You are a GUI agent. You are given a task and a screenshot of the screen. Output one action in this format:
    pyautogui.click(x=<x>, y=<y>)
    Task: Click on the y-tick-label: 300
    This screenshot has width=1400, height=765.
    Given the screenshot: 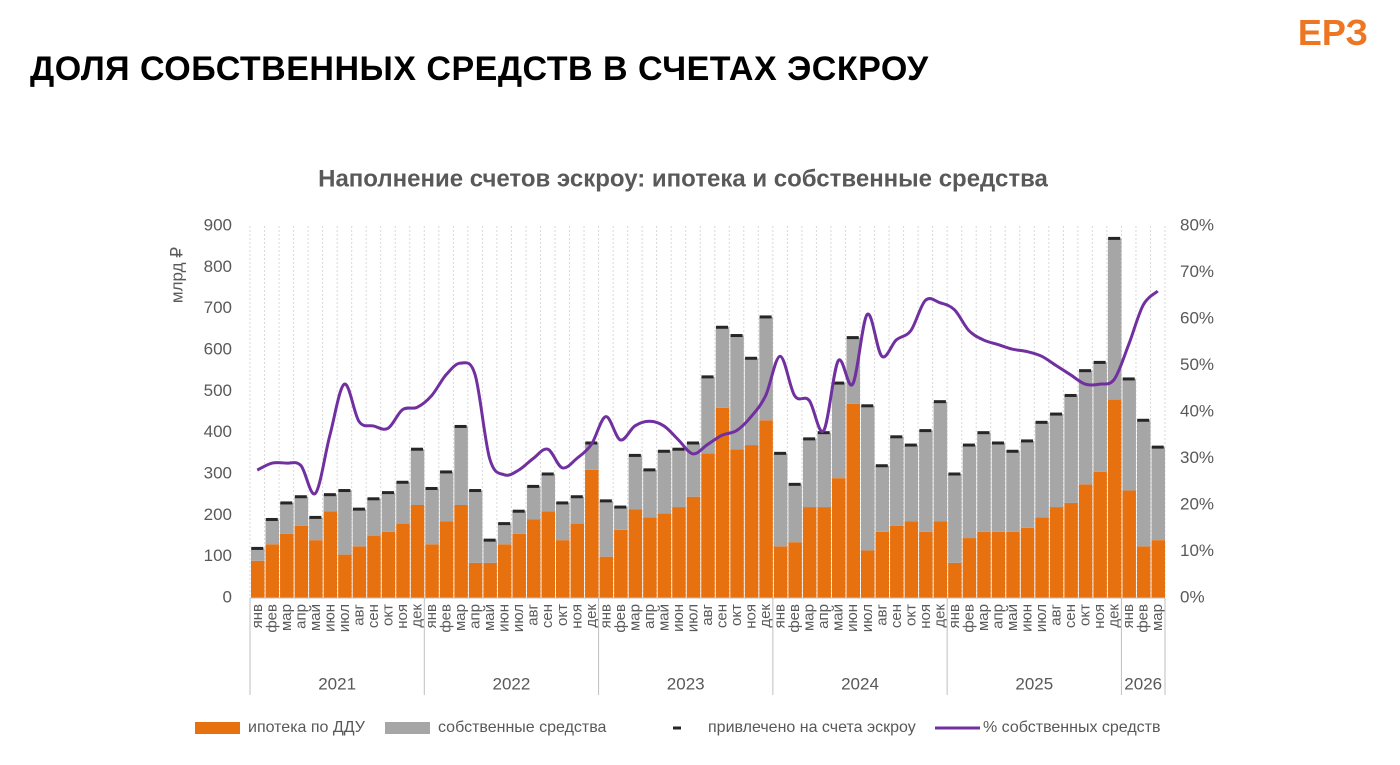 What is the action you would take?
    pyautogui.click(x=218, y=472)
    